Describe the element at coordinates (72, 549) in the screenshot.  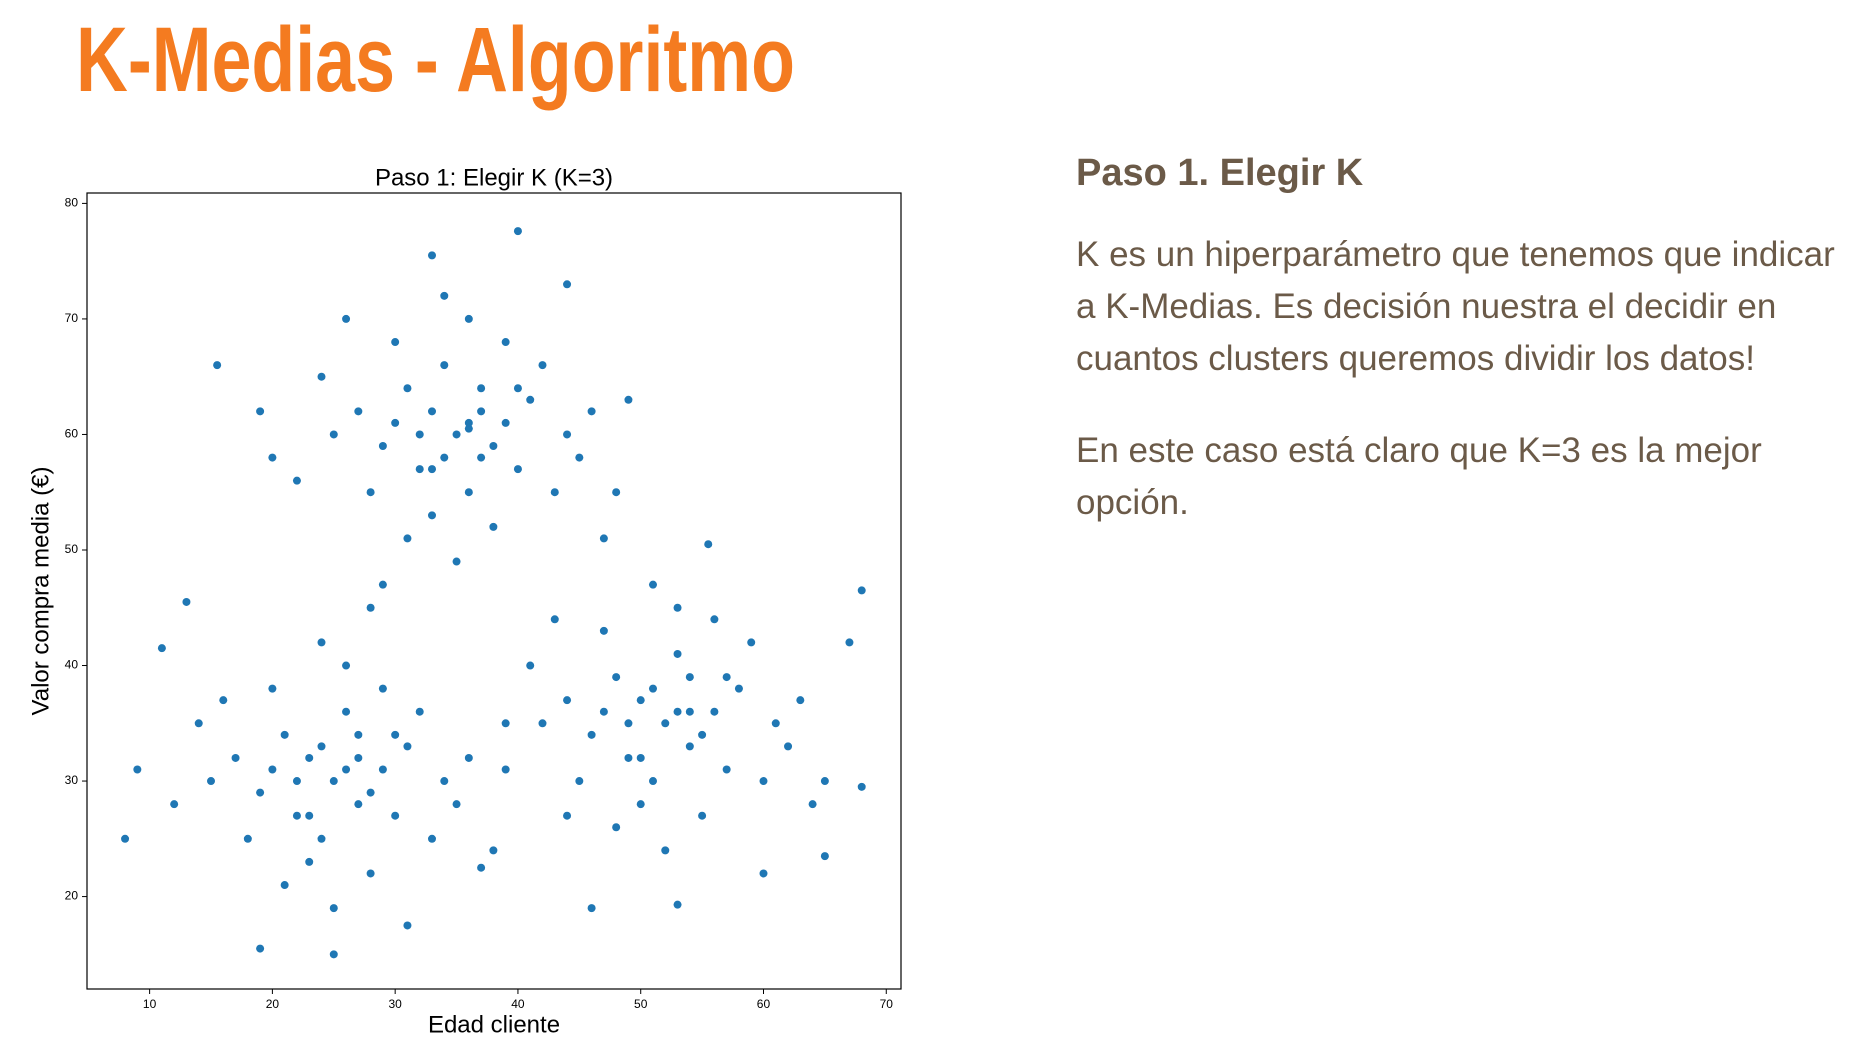
I see `y-tick-label: 50` at that location.